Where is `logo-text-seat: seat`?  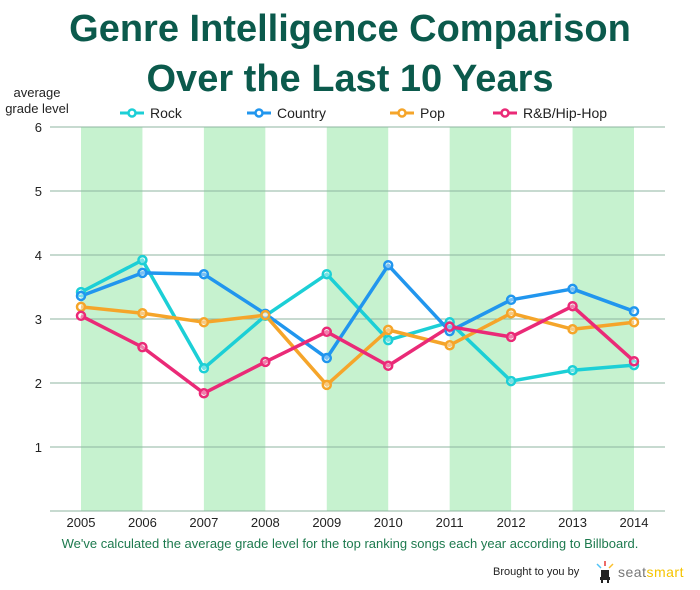
logo-text-seat: seat is located at coordinates (632, 572).